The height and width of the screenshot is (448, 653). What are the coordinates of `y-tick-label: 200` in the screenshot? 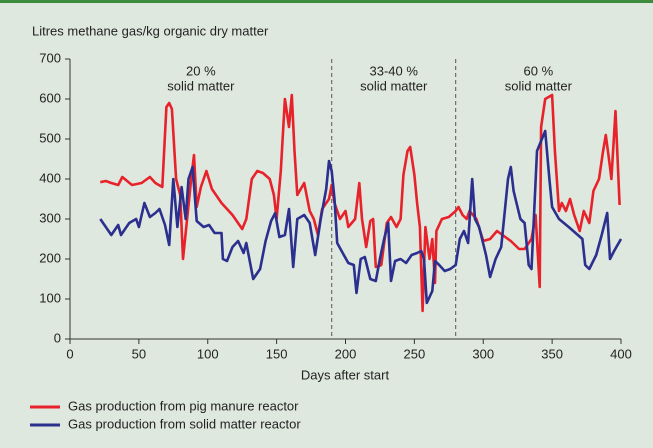 It's located at (50, 257).